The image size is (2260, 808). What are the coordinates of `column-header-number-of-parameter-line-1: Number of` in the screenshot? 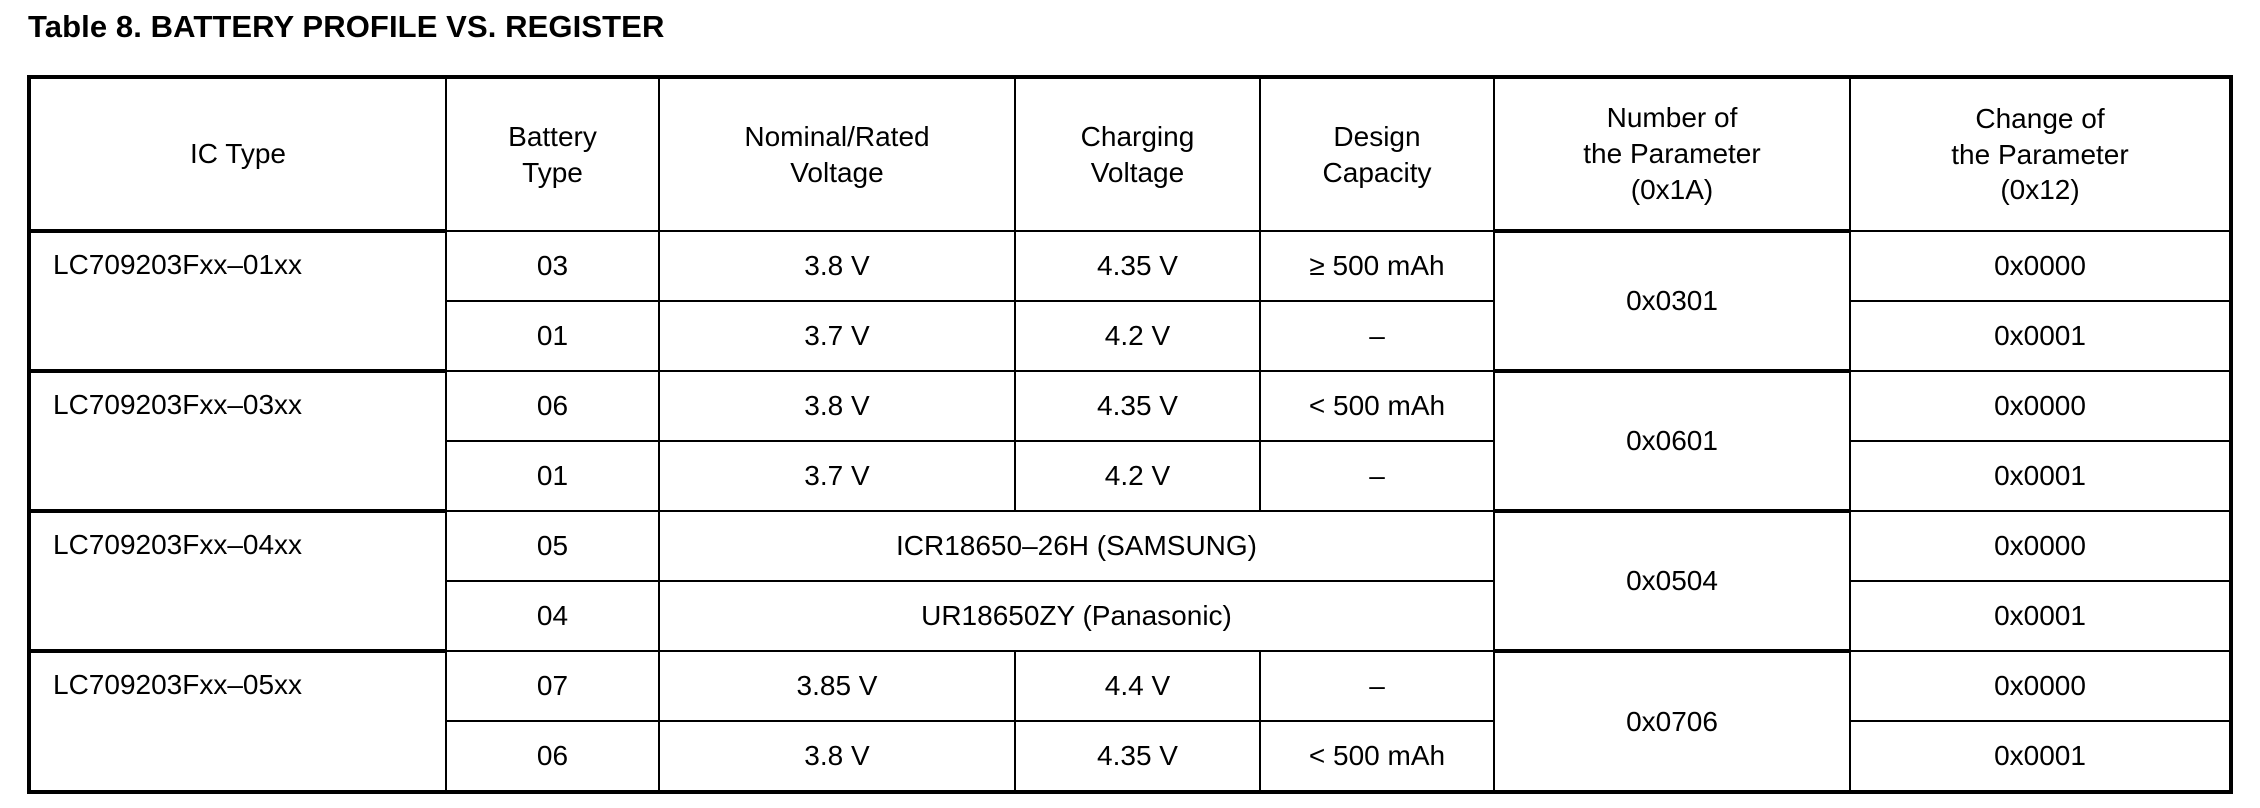 It's located at (1672, 118).